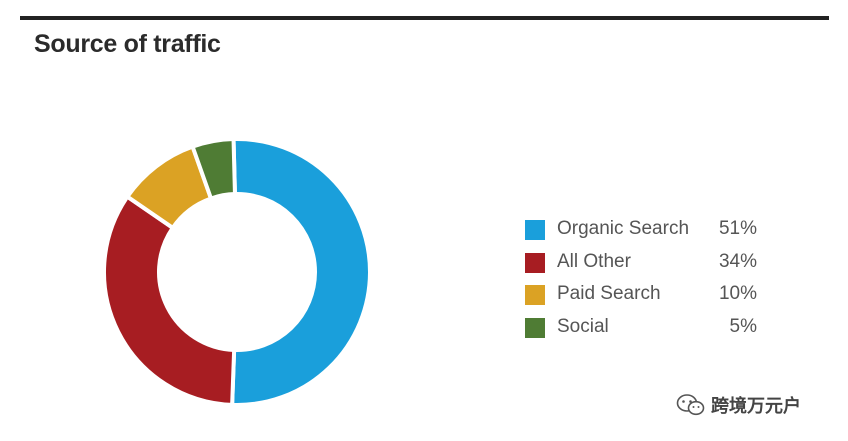  I want to click on legend-value-all-other: 34%, so click(737, 261).